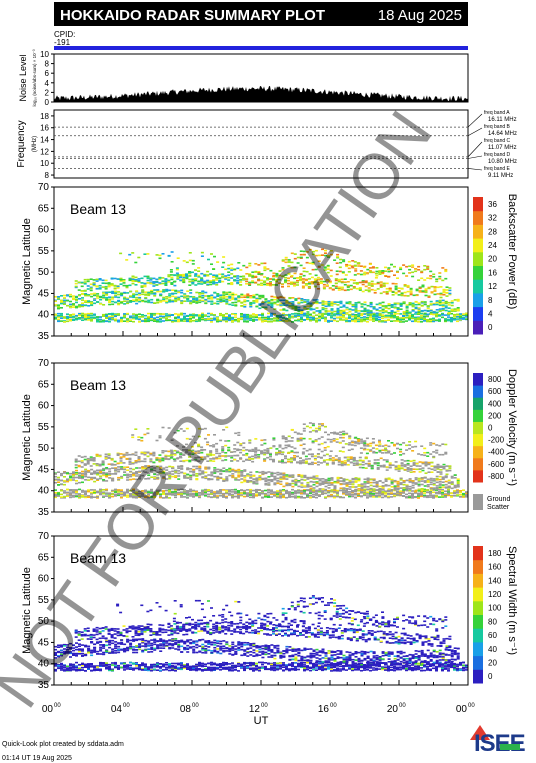 This screenshot has height=763, width=536. Describe the element at coordinates (497, 141) in the screenshot. I see `freq-band-label: freq band C` at that location.